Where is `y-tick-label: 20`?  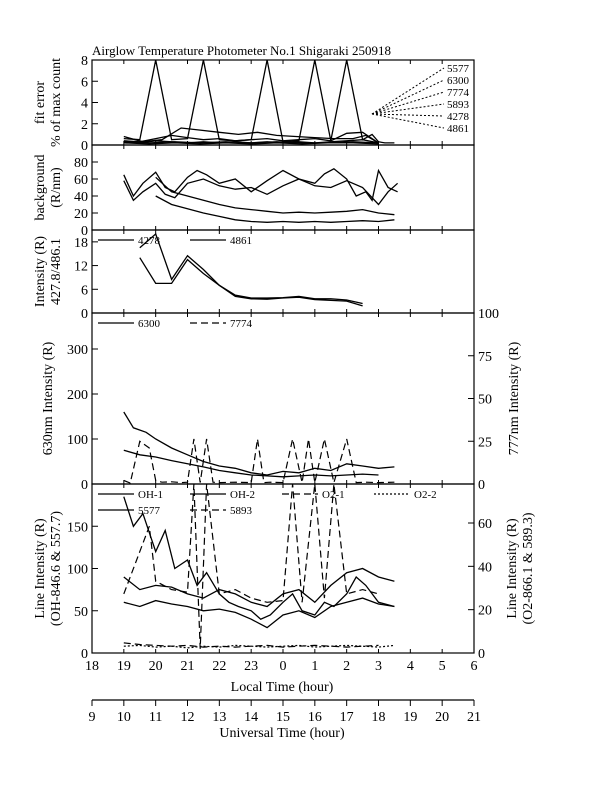
y-tick-label: 20 is located at coordinates (81, 214).